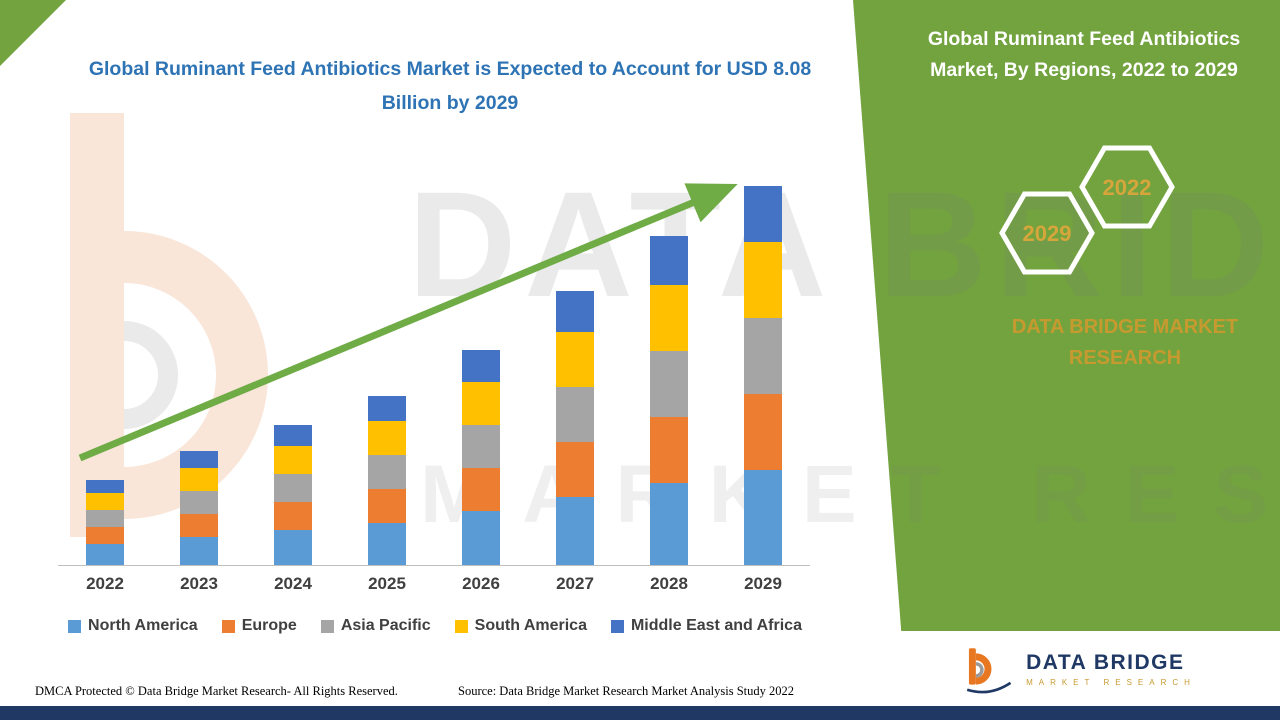 Image resolution: width=1280 pixels, height=720 pixels. I want to click on legend-item: North America, so click(133, 626).